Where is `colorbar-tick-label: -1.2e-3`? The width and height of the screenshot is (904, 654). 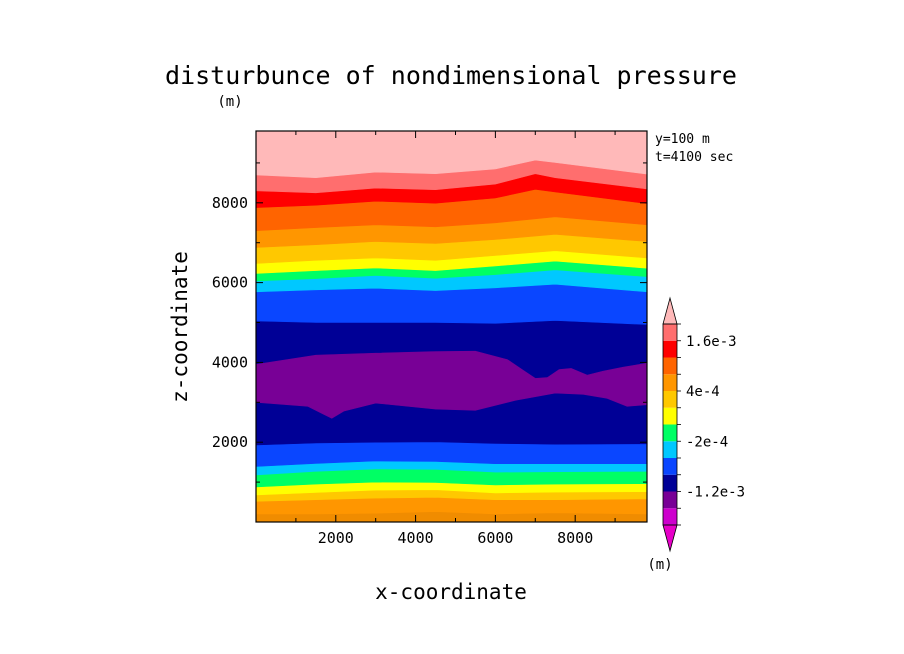
colorbar-tick-label: -1.2e-3 is located at coordinates (715, 493).